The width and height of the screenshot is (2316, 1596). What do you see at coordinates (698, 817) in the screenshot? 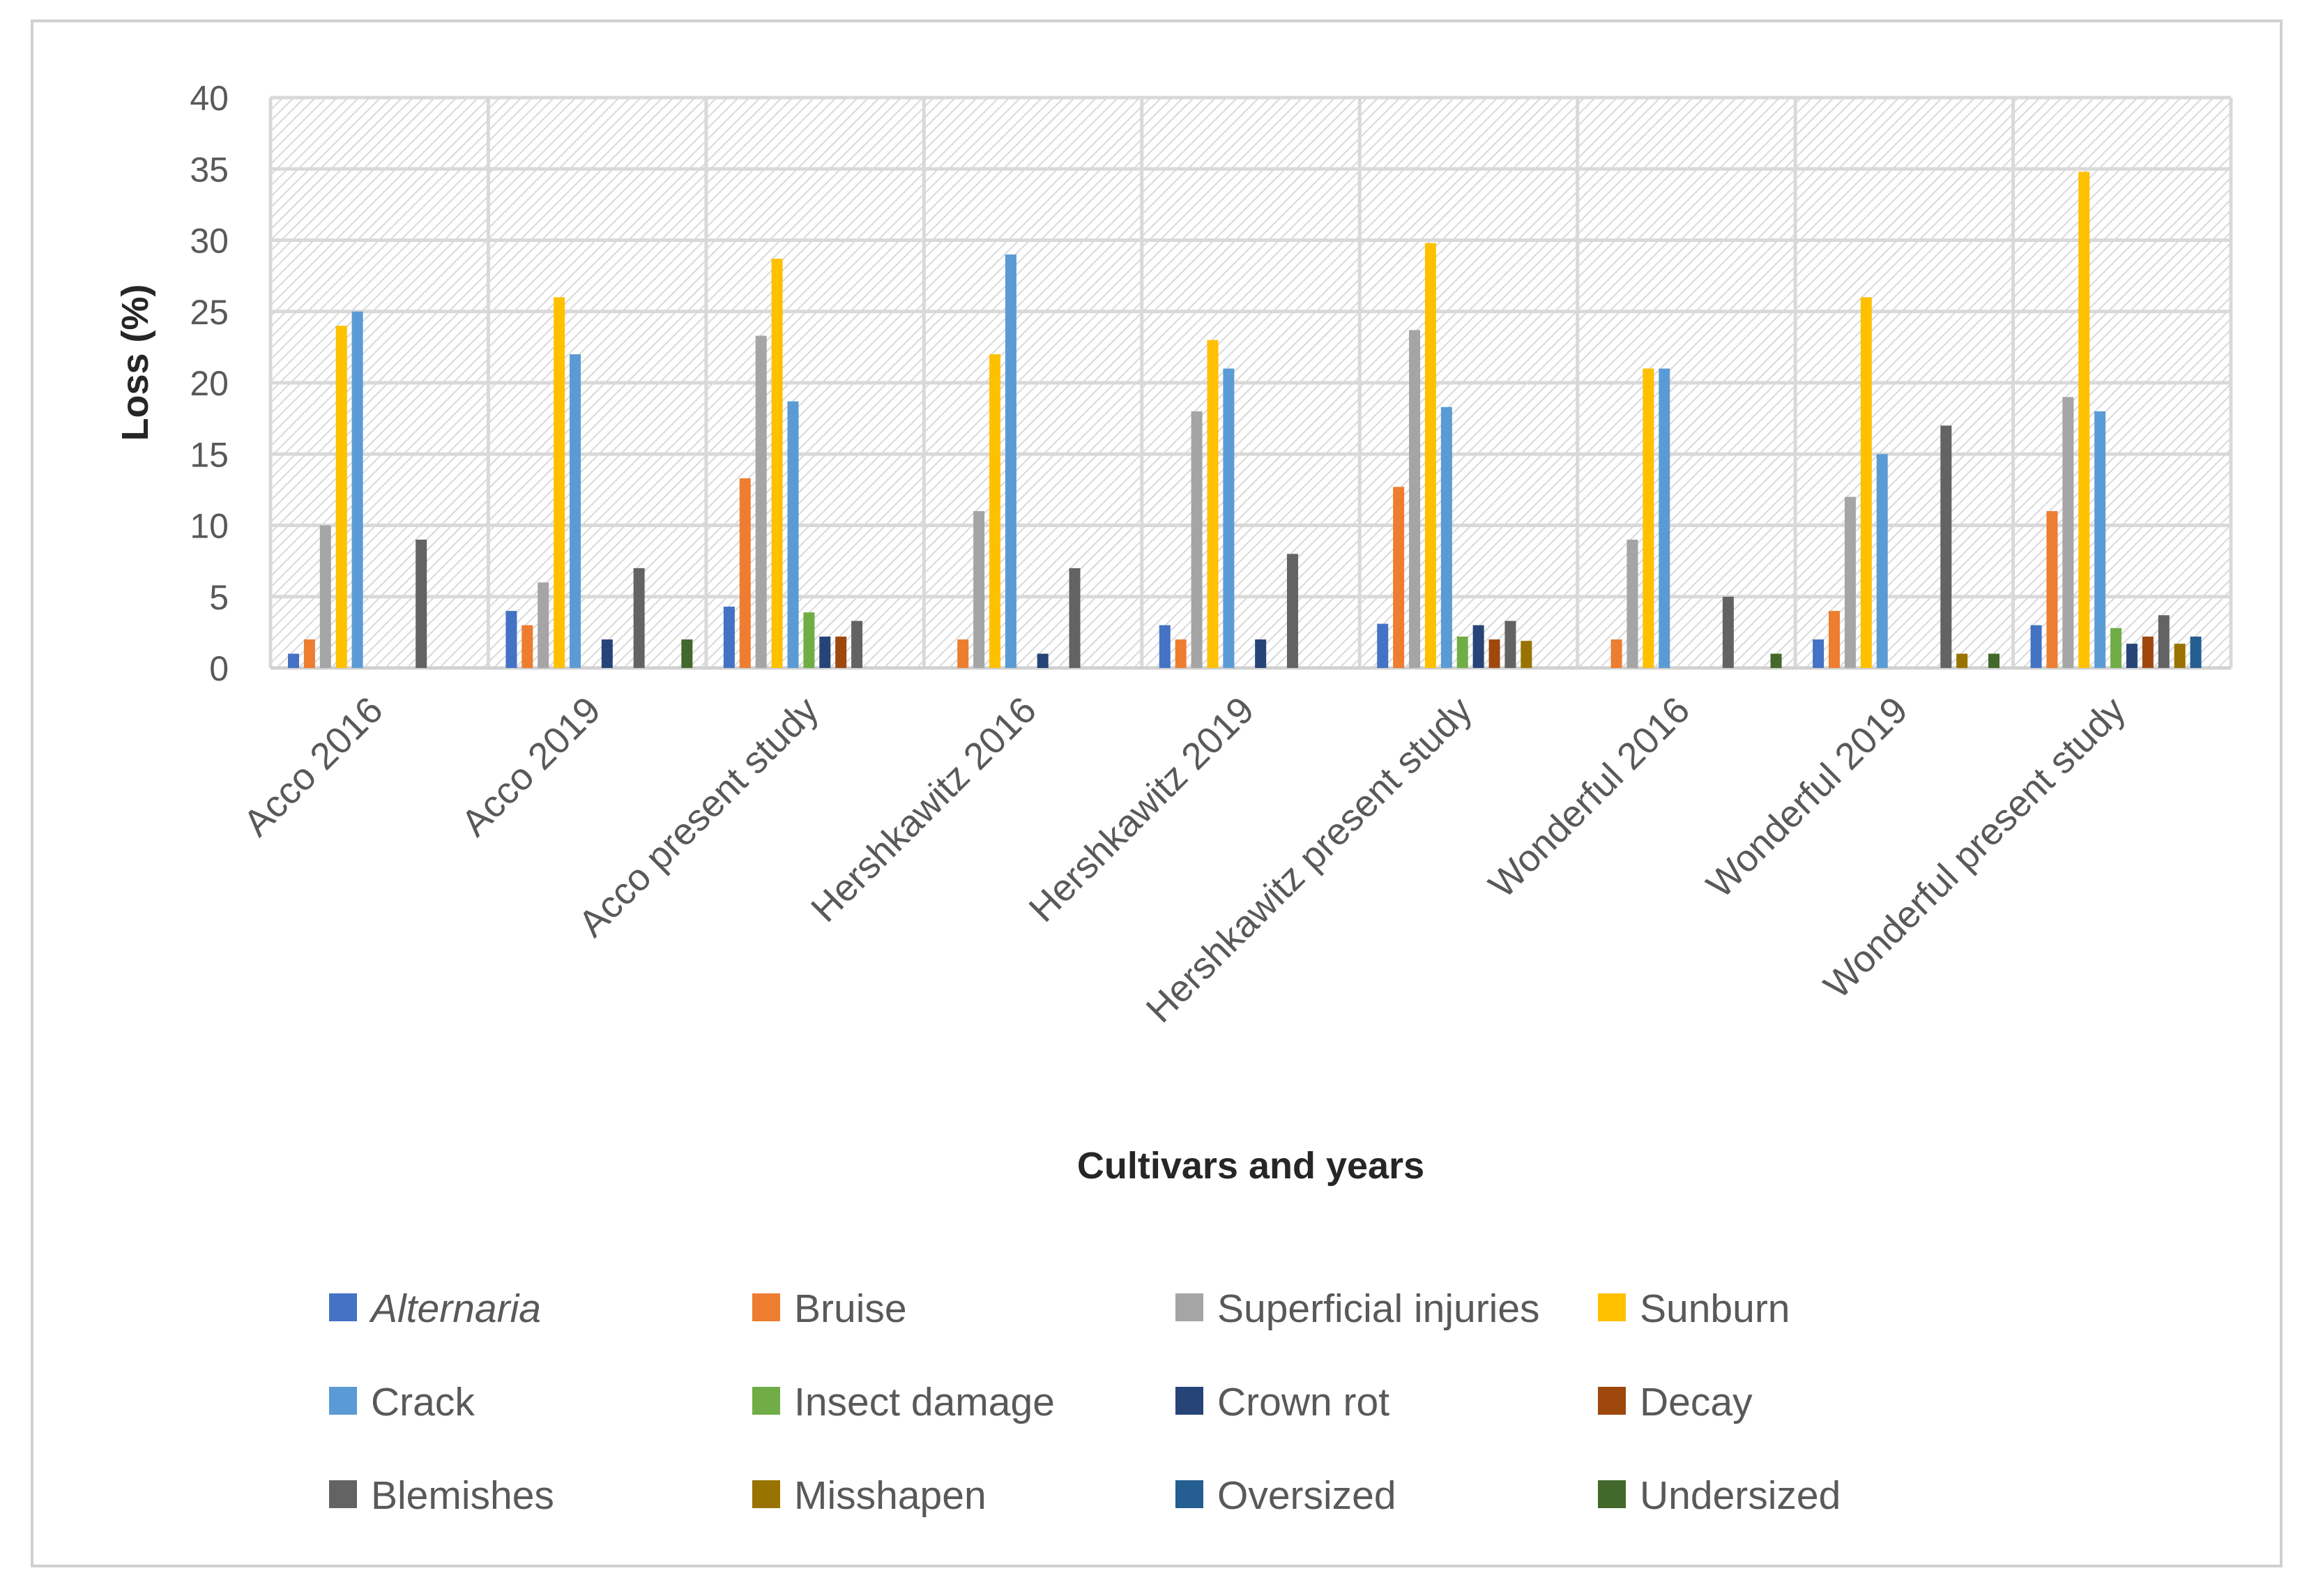
I see `x-category-label: Acco present study` at bounding box center [698, 817].